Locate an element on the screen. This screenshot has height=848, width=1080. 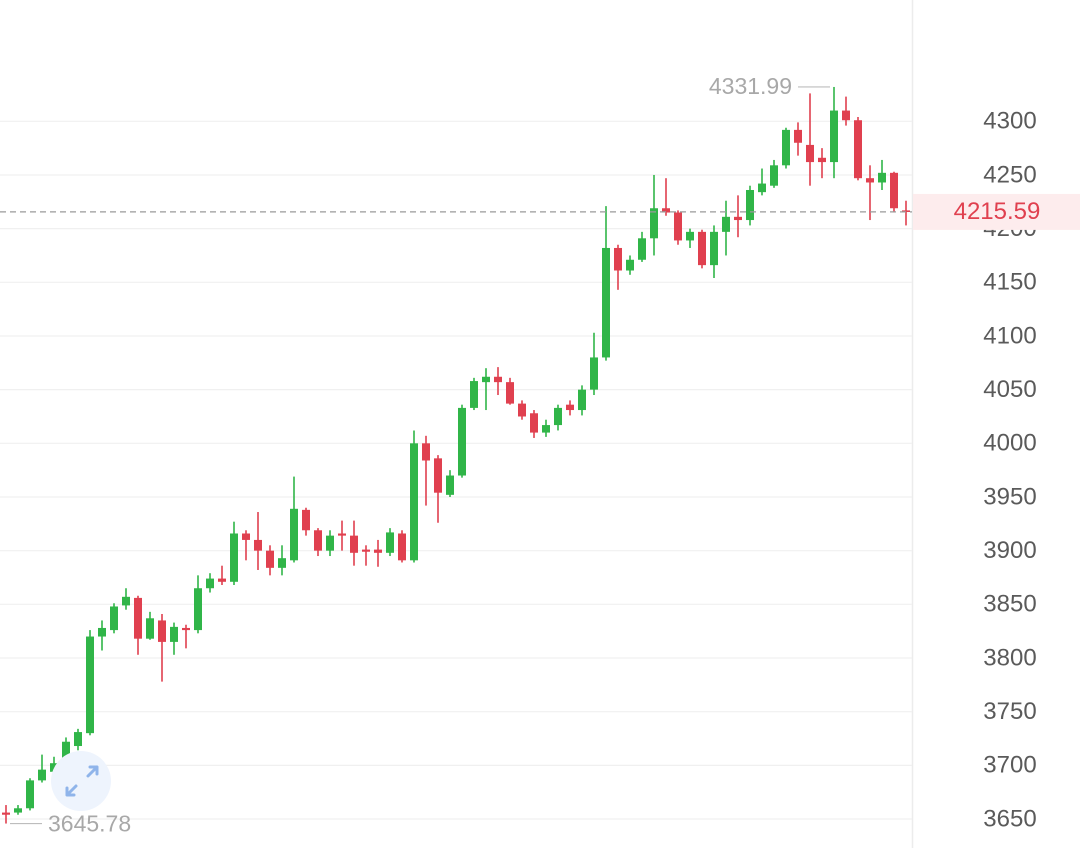
expand-icon is located at coordinates (82, 781).